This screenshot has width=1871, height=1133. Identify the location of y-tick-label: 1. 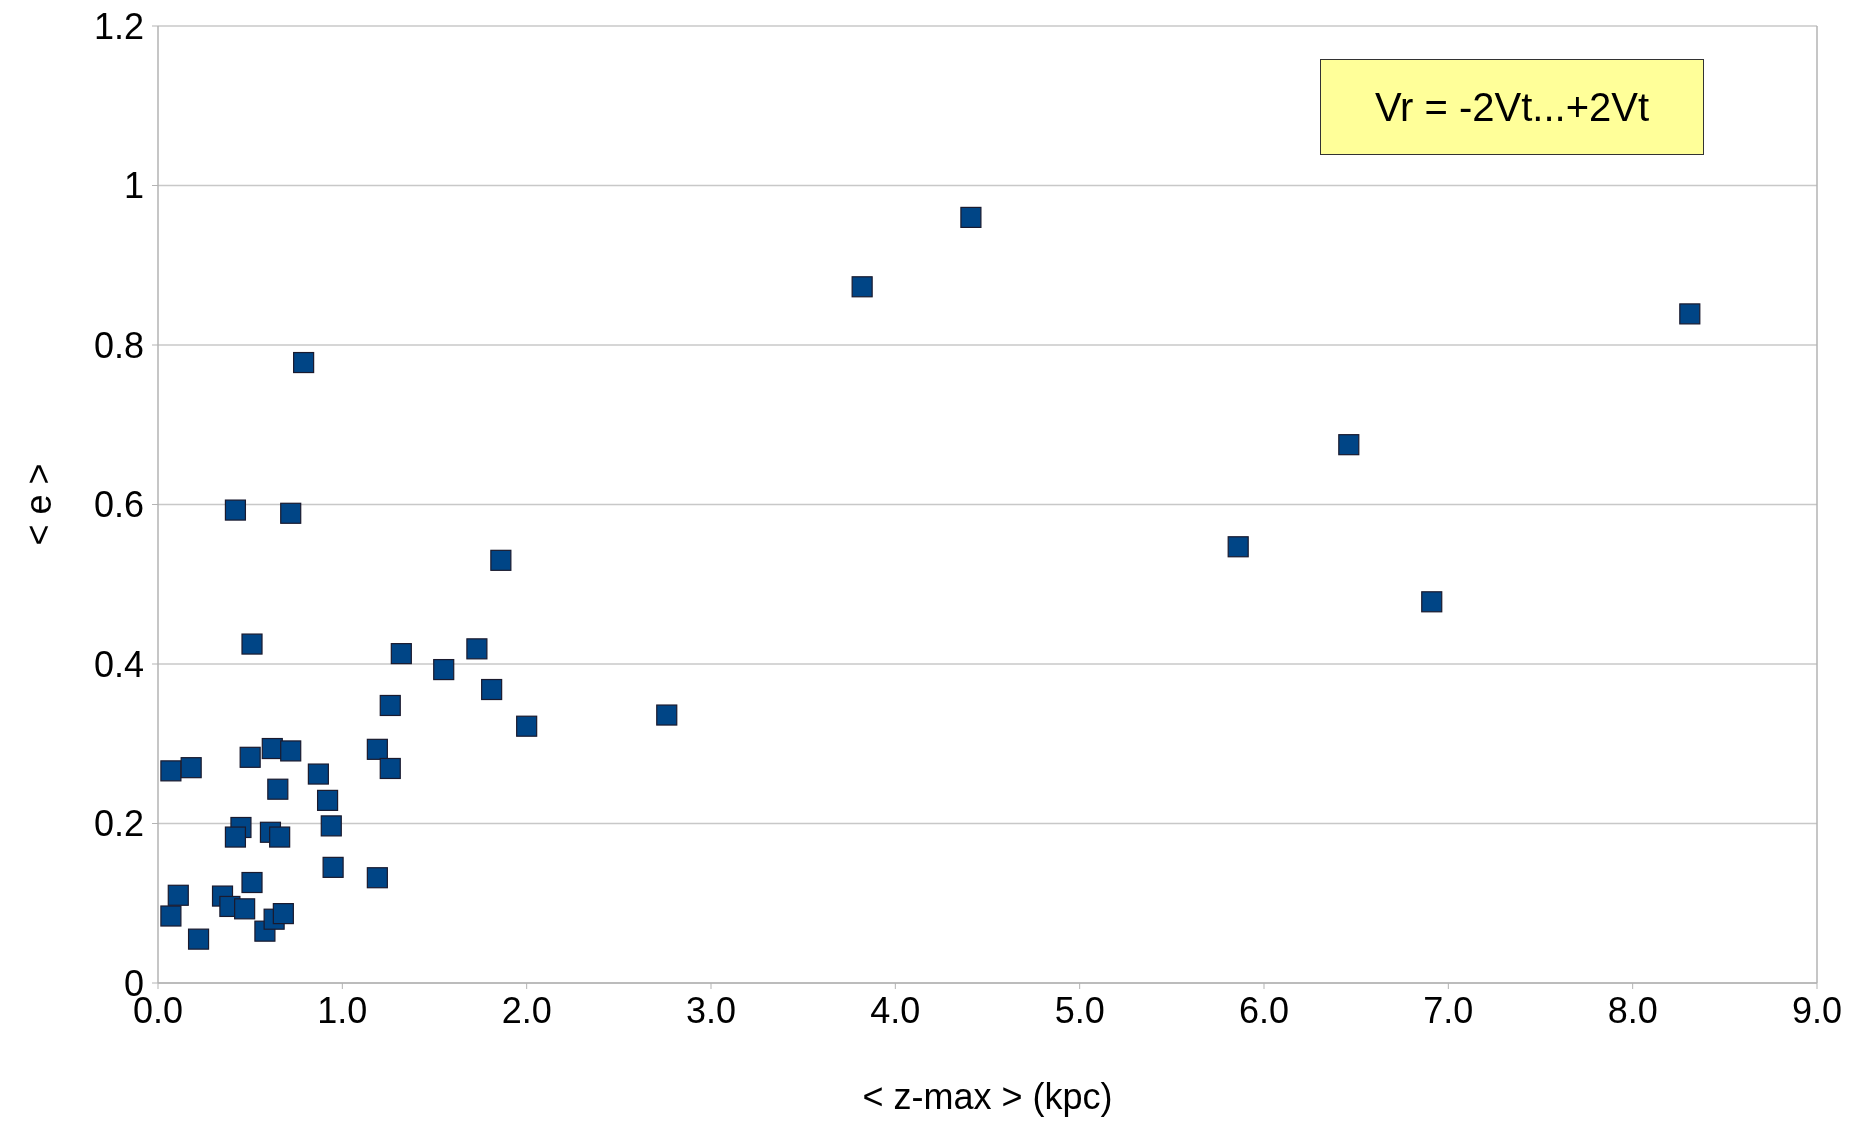
(133, 186).